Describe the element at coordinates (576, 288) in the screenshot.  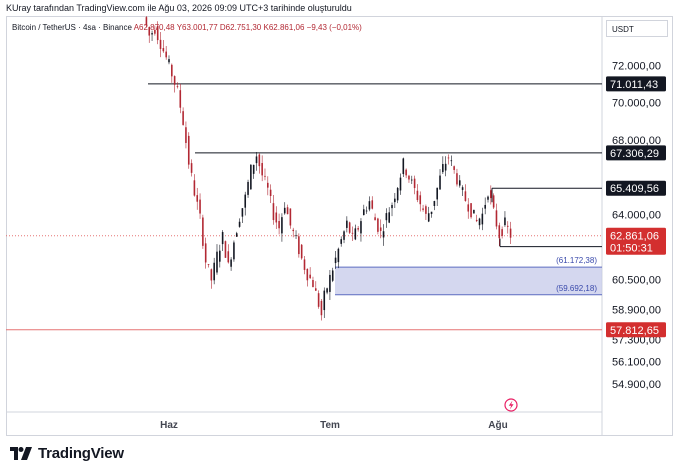
I see `zone-bottom-label: (59.692,18)` at that location.